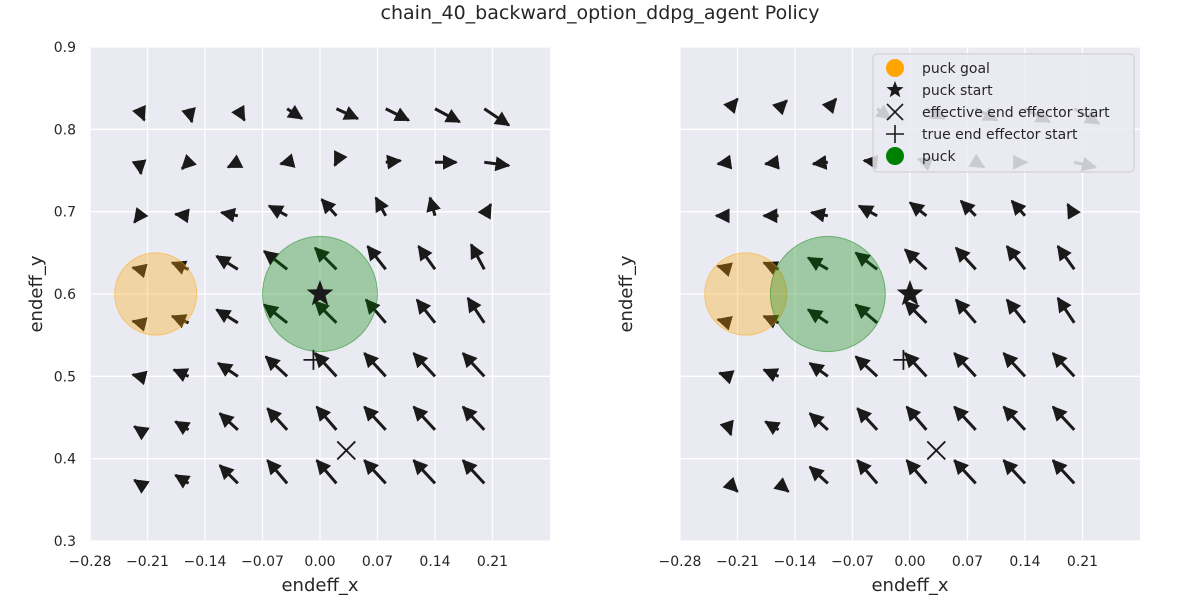 This screenshot has width=1200, height=600. What do you see at coordinates (895, 156) in the screenshot?
I see `legend-marker-puck` at bounding box center [895, 156].